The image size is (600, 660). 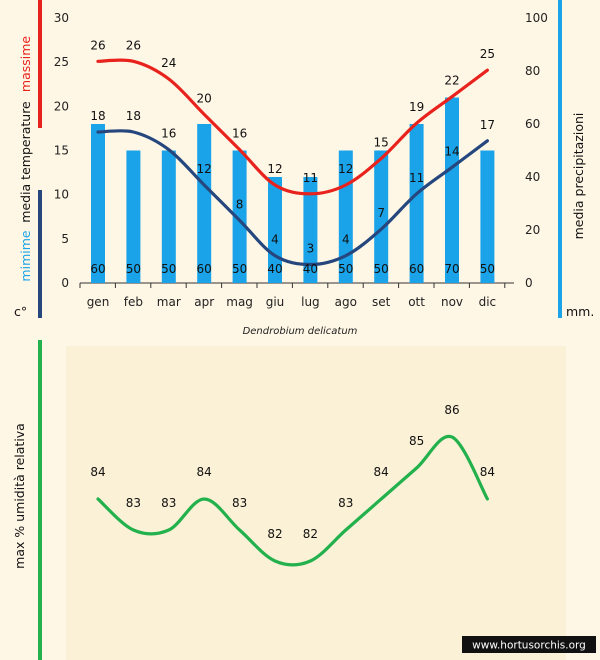 I want to click on x-tick-label: ott, so click(x=416, y=302).